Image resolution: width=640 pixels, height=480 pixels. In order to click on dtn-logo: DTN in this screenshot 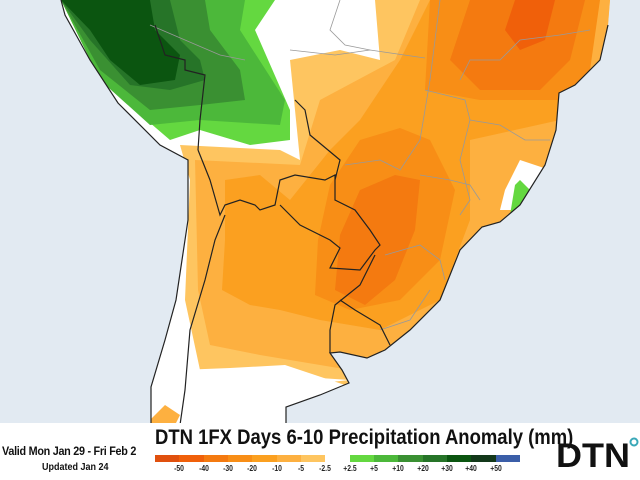, I will do `click(597, 455)`.